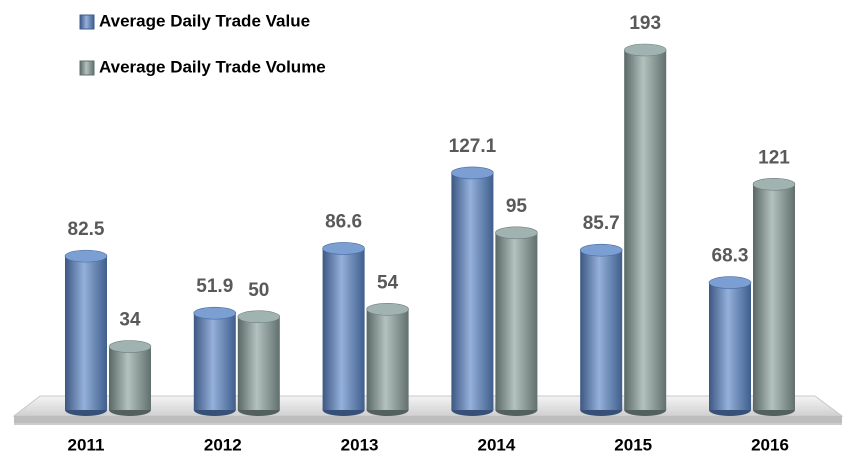  What do you see at coordinates (130, 320) in the screenshot?
I see `data-label: 34` at bounding box center [130, 320].